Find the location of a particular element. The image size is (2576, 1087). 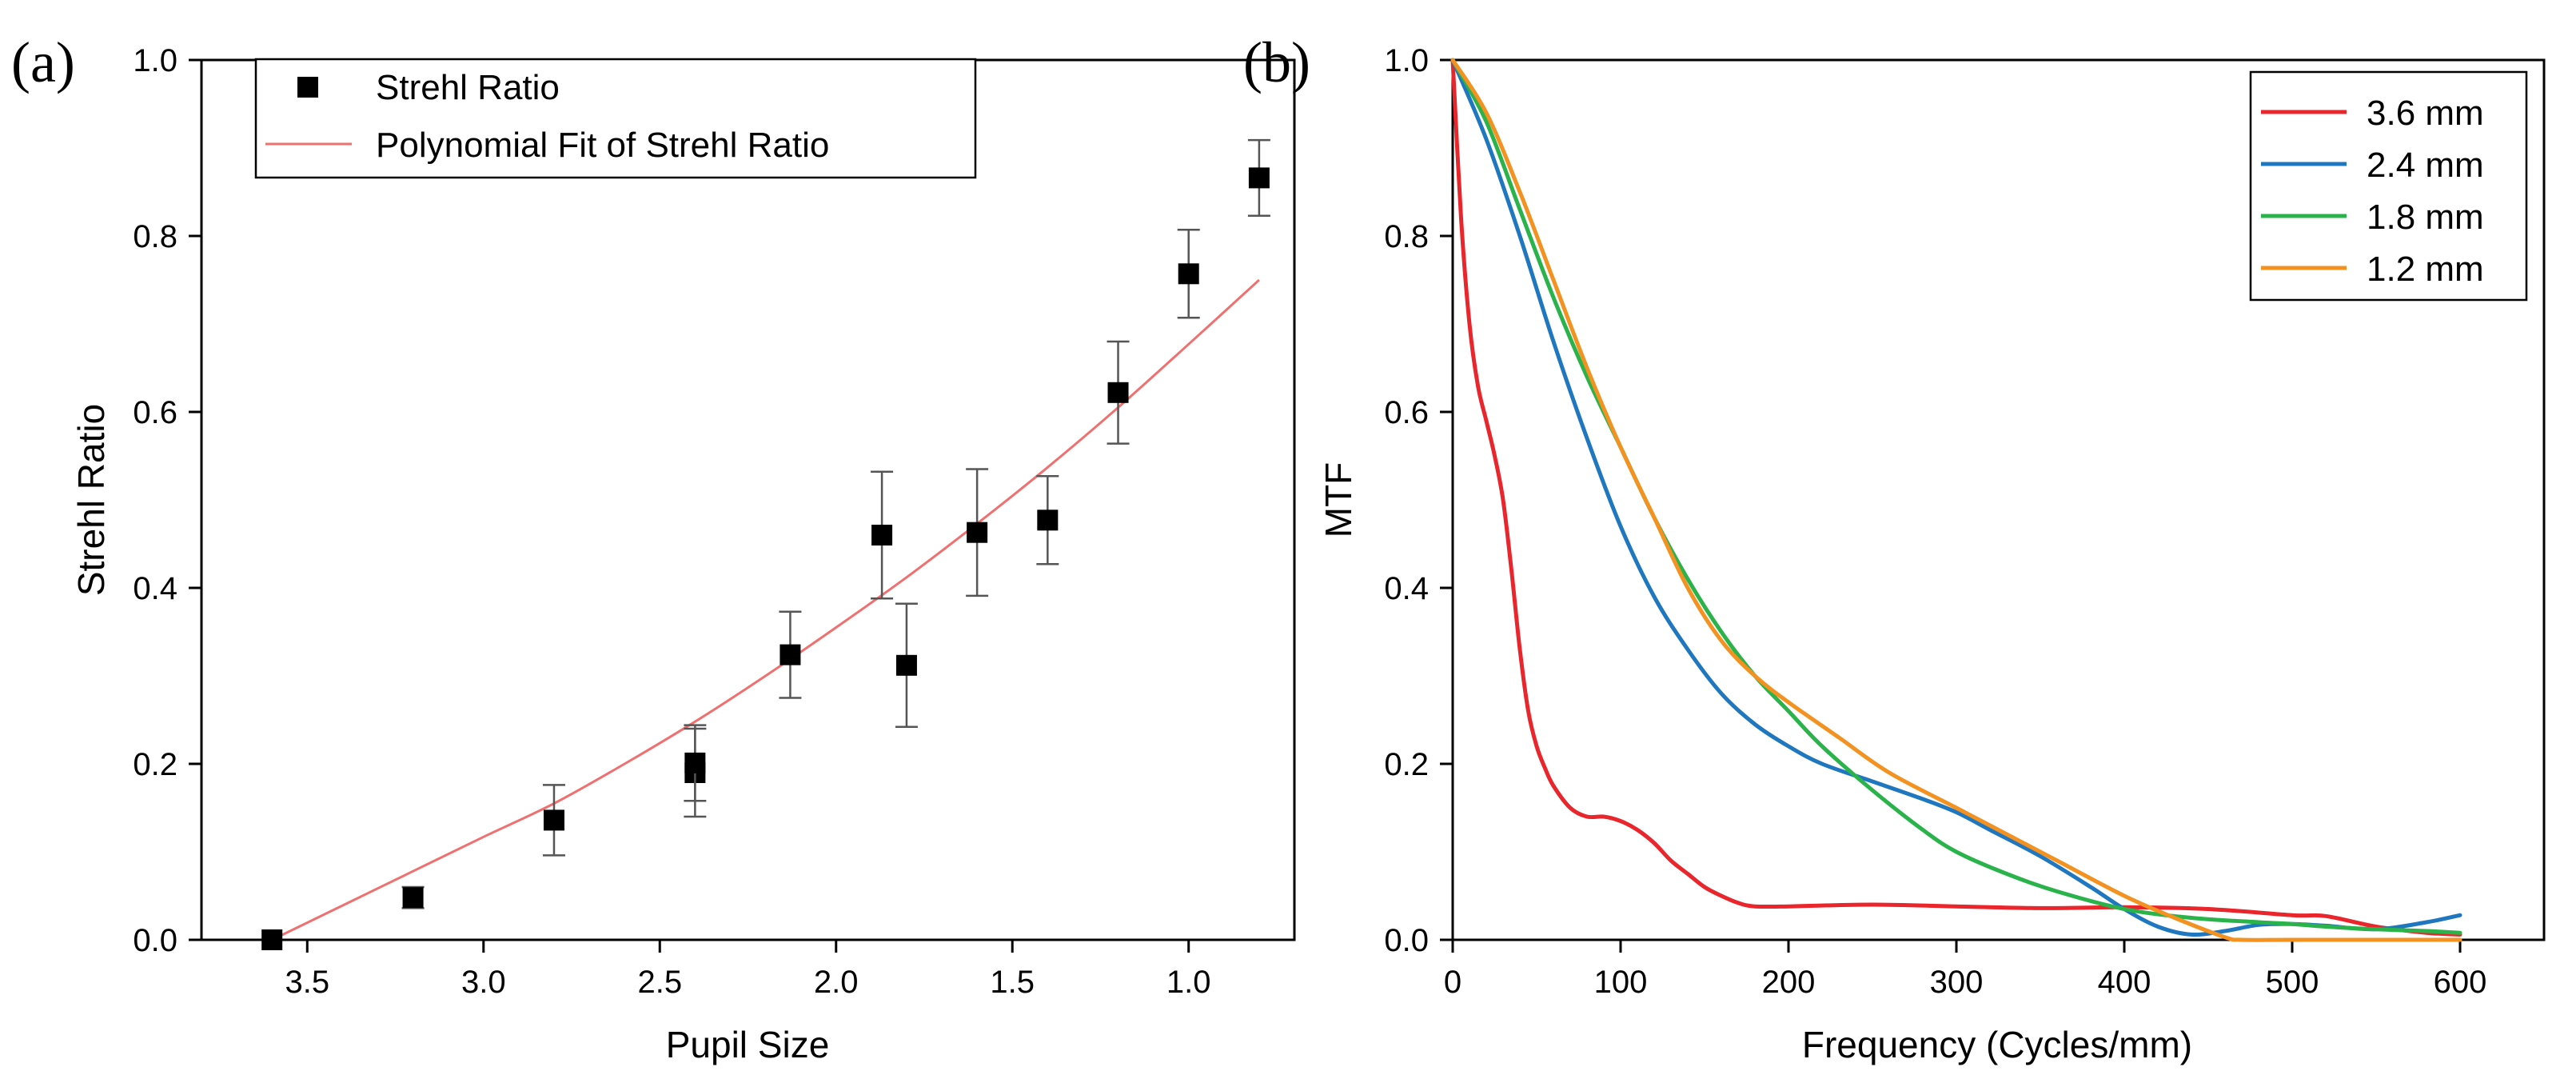

panel-a-y-tick-label: 0.4 is located at coordinates (155, 588).